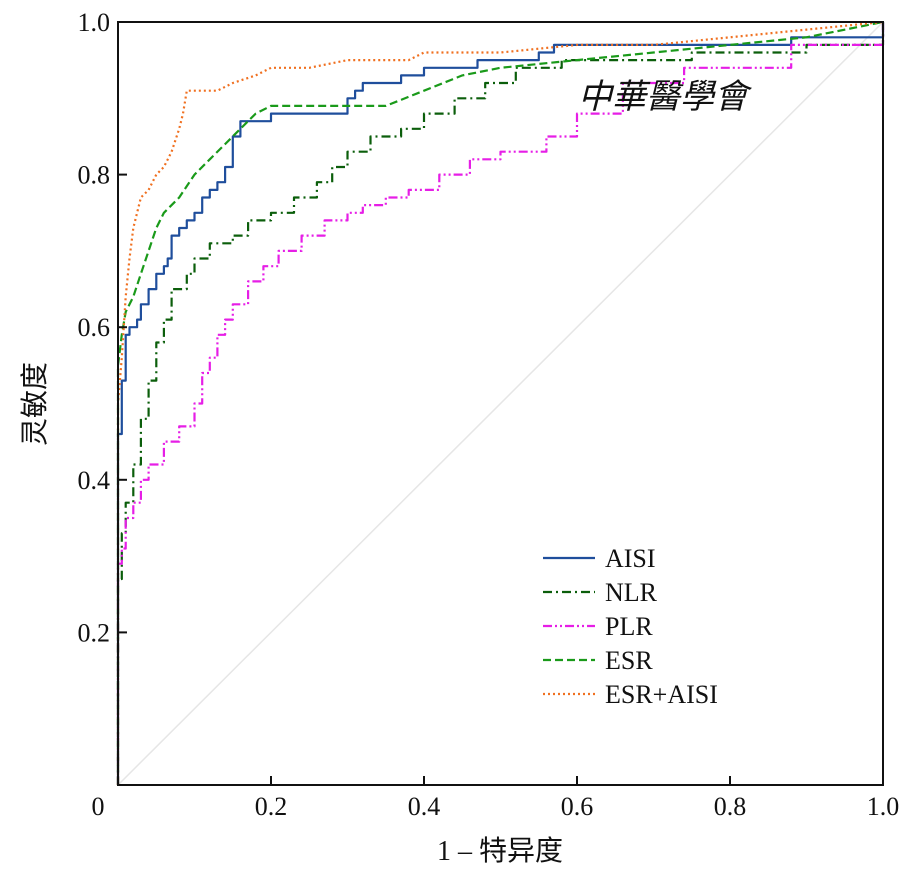 This screenshot has height=870, width=913. I want to click on y-tick-label: 0.4, so click(94, 480).